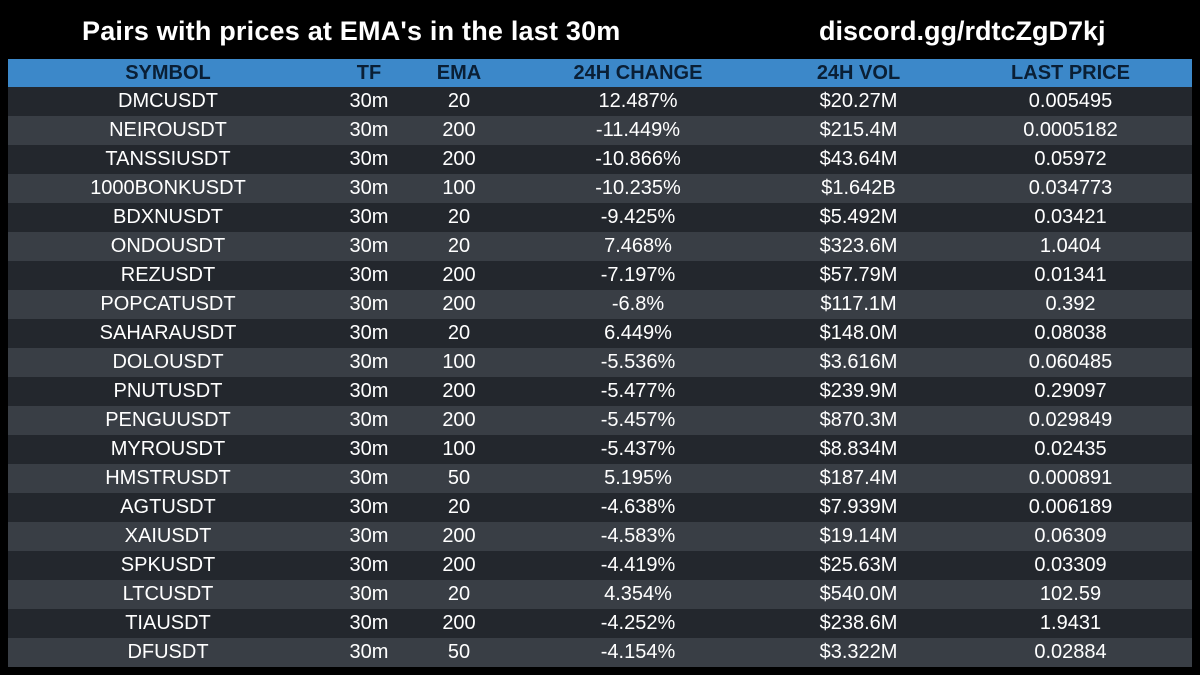 Image resolution: width=1200 pixels, height=675 pixels. I want to click on ema-cell: 50, so click(459, 478).